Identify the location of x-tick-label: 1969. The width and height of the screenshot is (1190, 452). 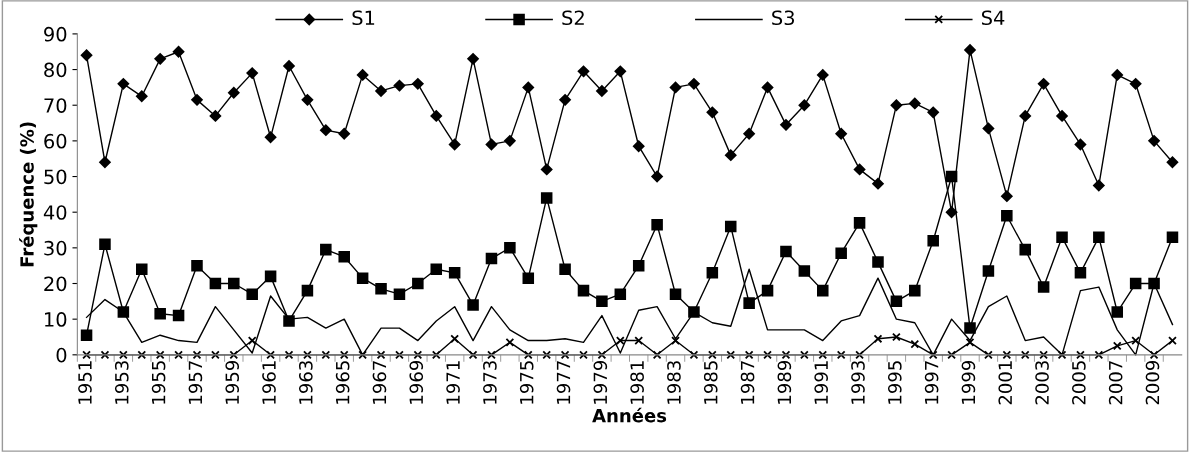
(416, 382).